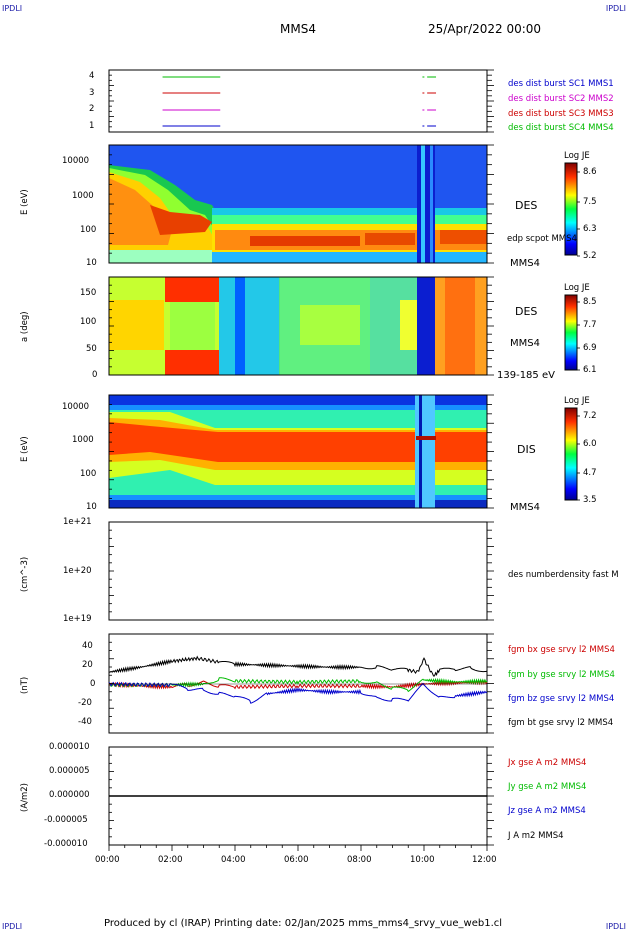 Image resolution: width=630 pixels, height=934 pixels. What do you see at coordinates (298, 451) in the screenshot?
I see `panel-dis-energy` at bounding box center [298, 451].